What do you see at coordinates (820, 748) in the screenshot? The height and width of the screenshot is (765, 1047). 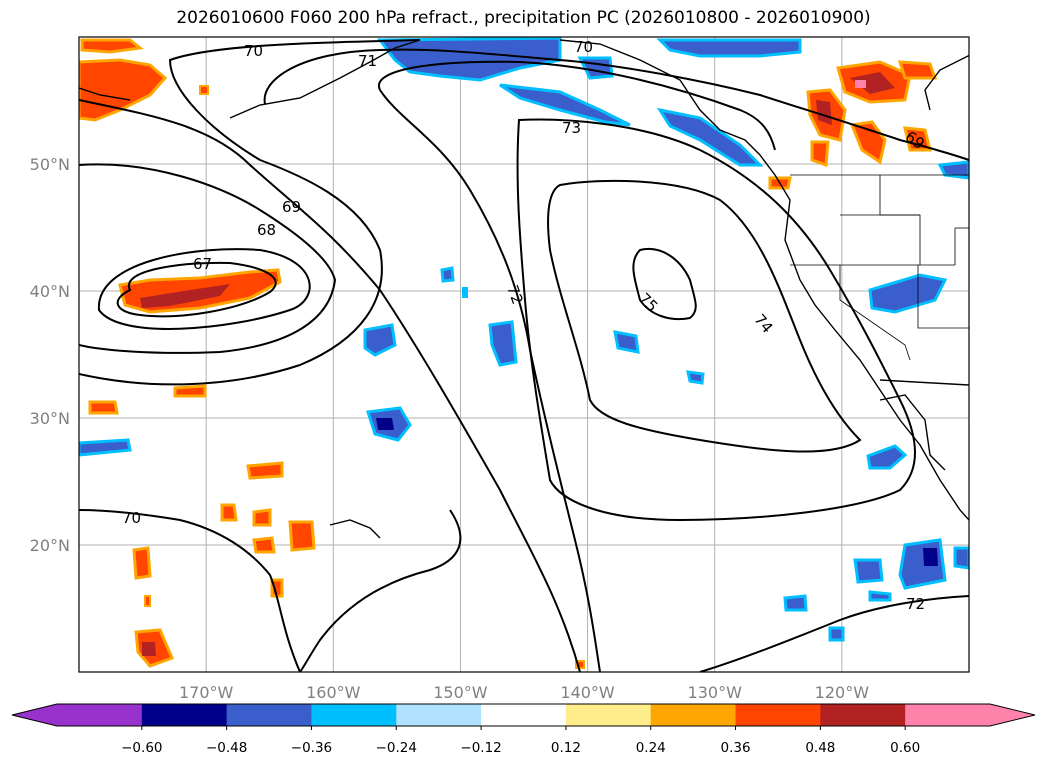 I see `colorbar-tick-label: 0.48` at bounding box center [820, 748].